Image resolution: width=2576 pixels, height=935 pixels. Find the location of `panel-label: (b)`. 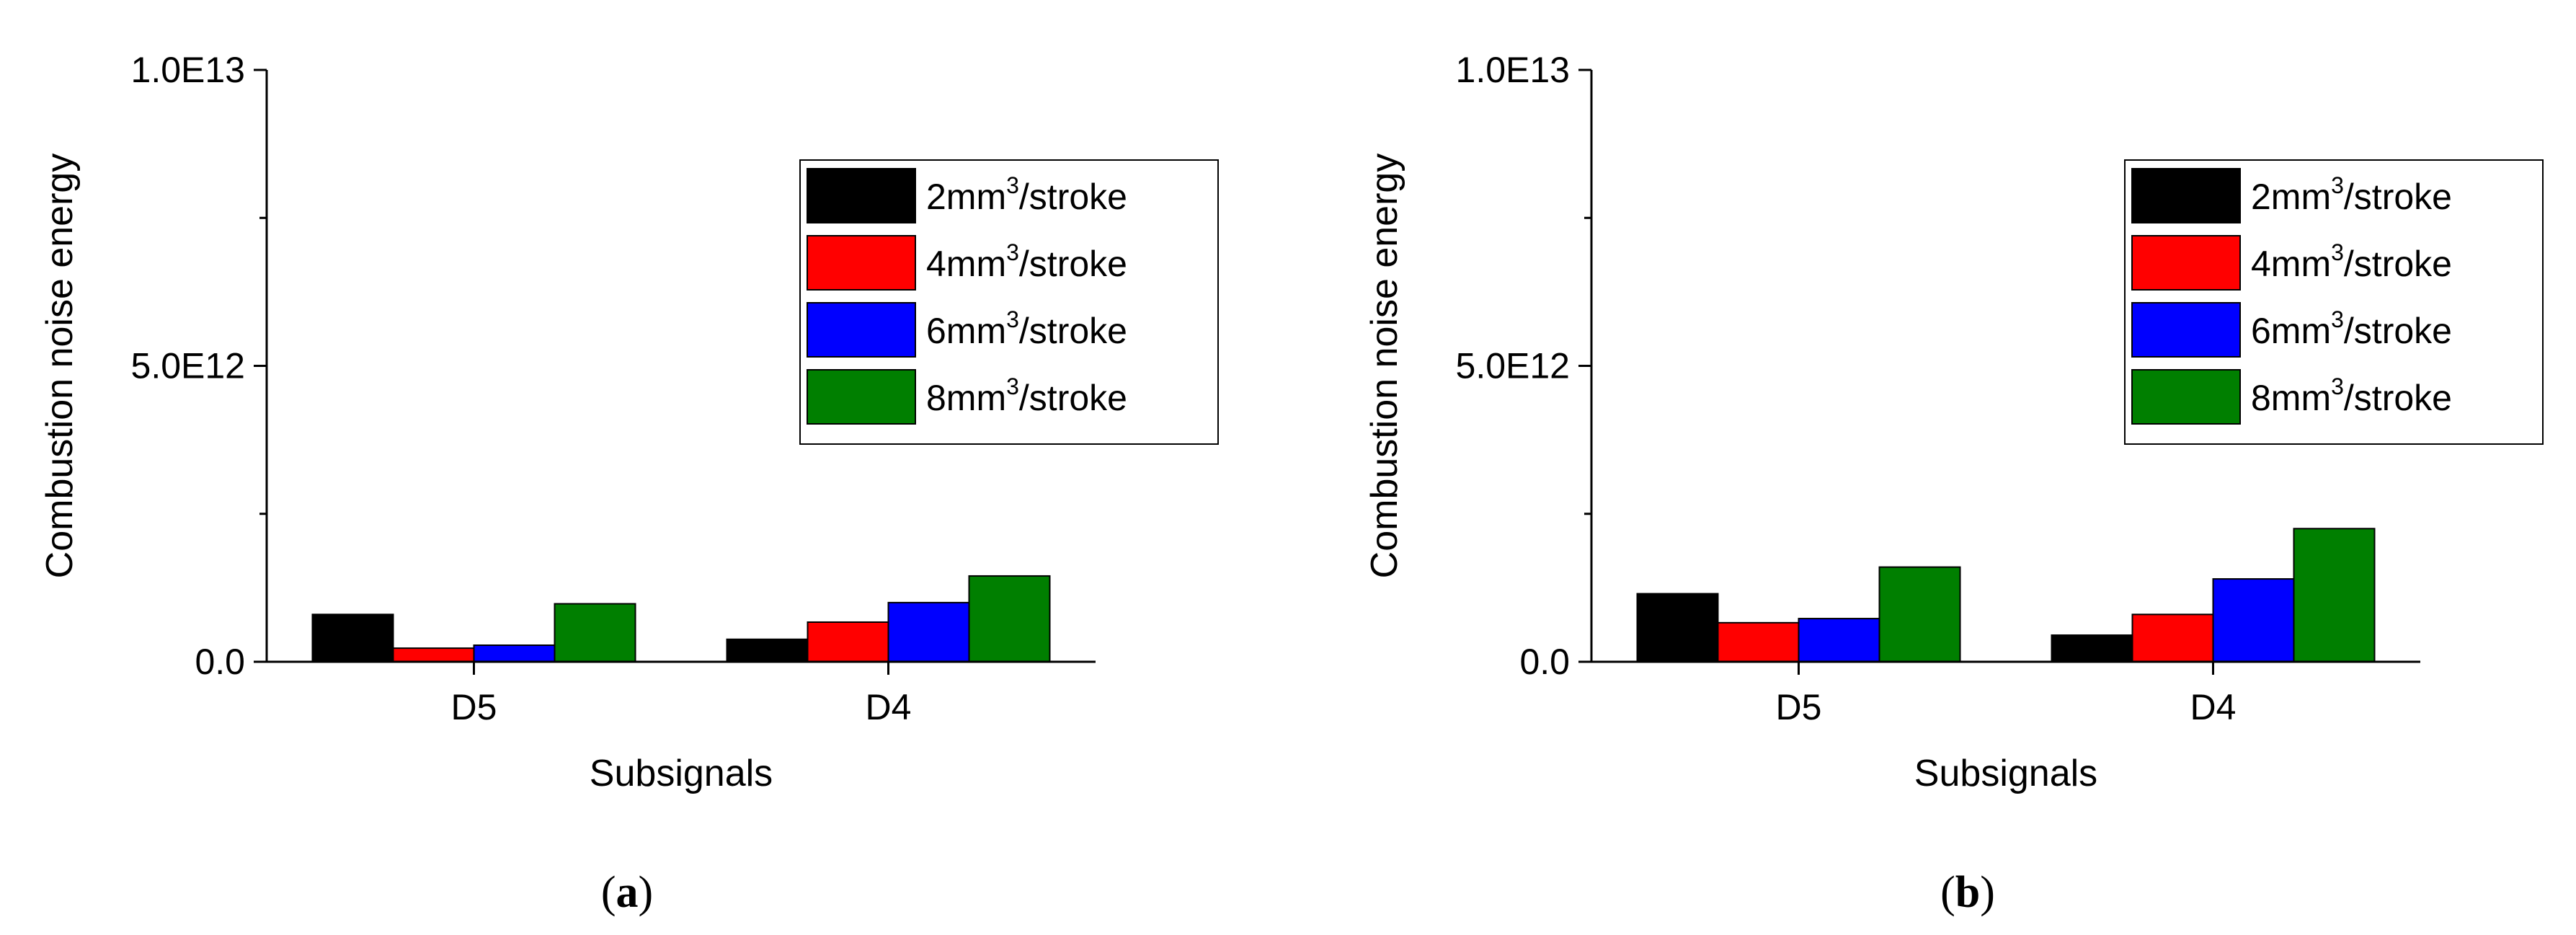

panel-label: (b) is located at coordinates (1967, 892).